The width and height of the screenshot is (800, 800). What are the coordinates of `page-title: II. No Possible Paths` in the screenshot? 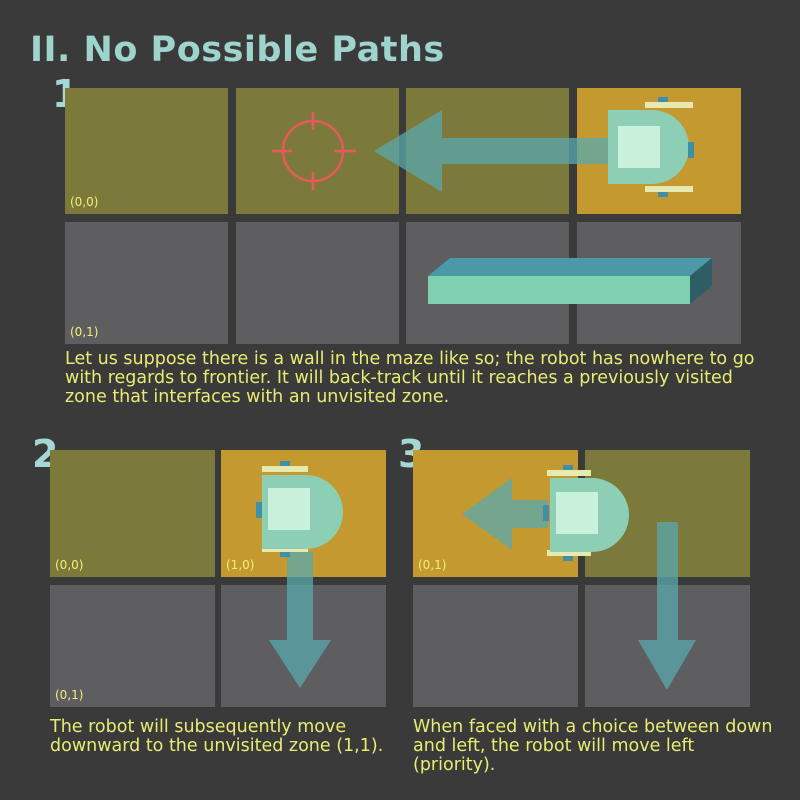 It's located at (237, 50).